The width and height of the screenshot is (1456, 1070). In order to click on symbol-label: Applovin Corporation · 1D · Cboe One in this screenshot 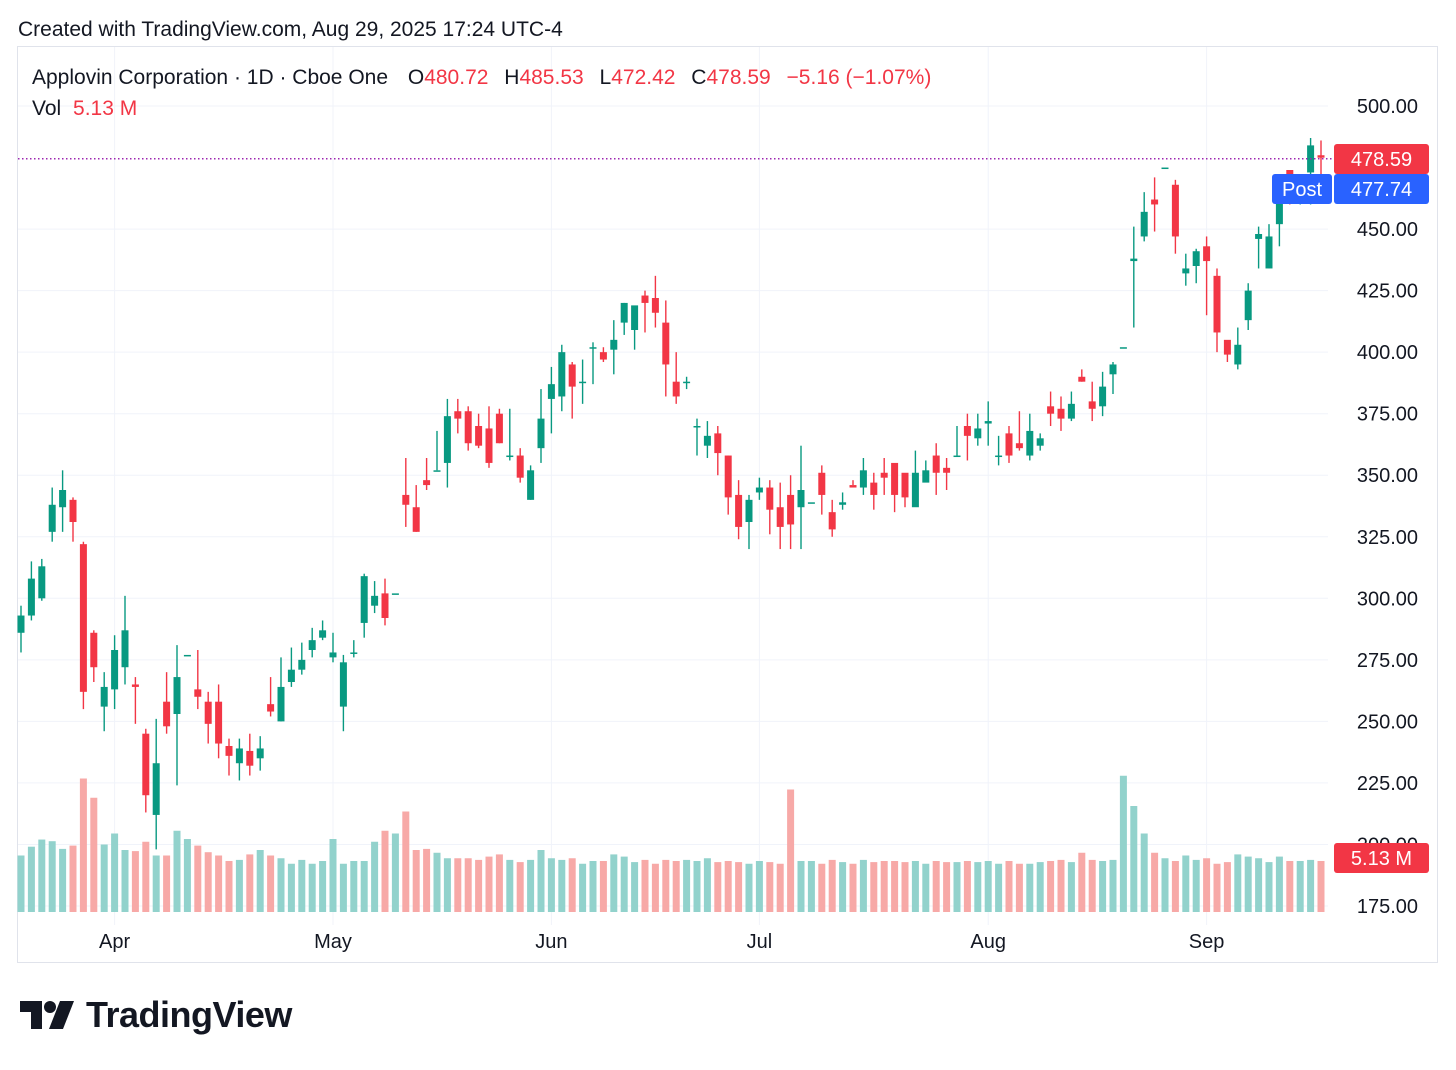, I will do `click(210, 77)`.